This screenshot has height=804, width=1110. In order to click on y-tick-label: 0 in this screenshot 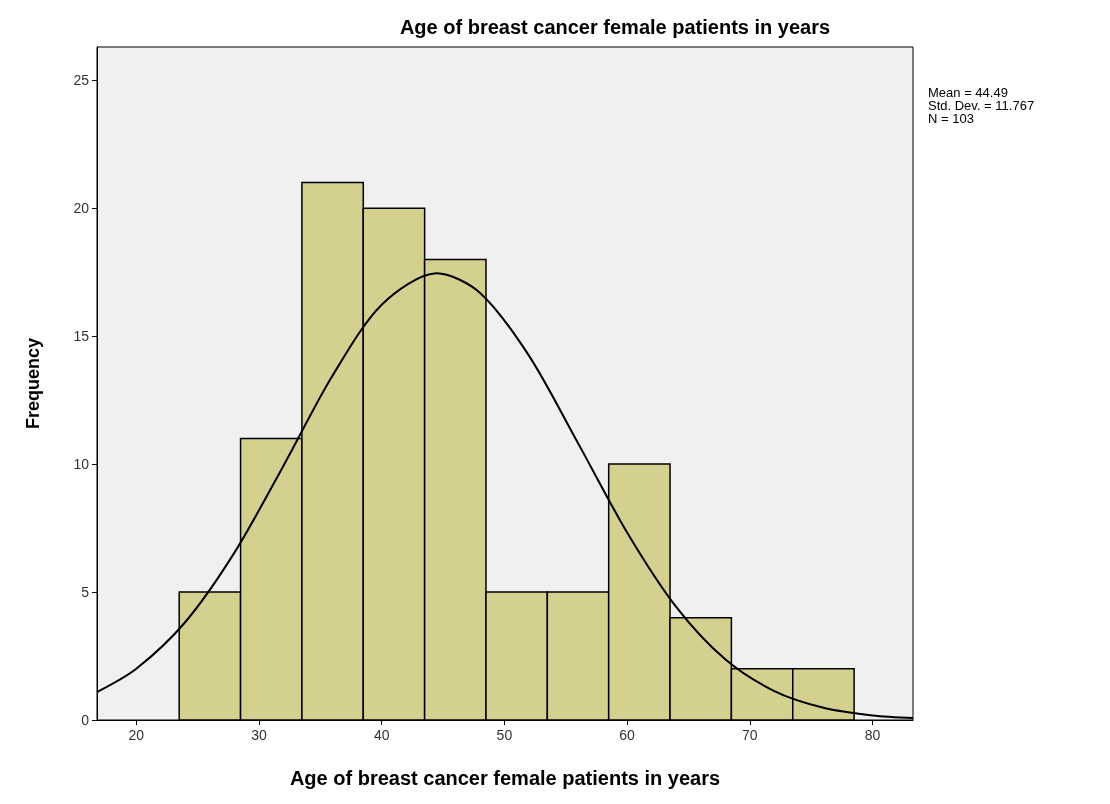, I will do `click(85, 720)`.